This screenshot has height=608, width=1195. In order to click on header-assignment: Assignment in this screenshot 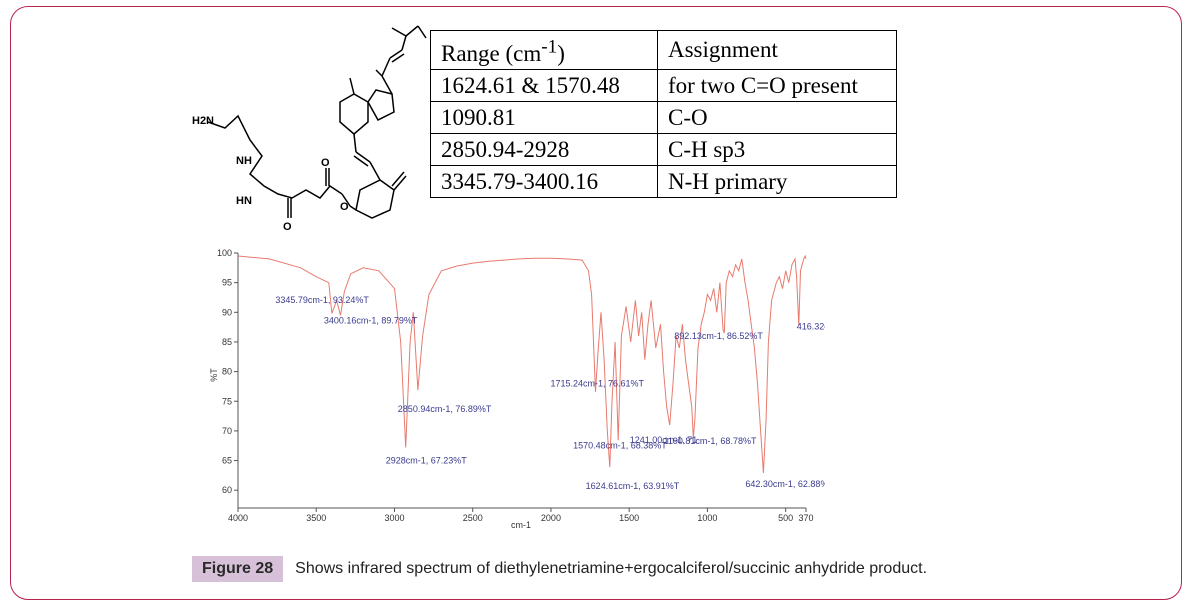, I will do `click(777, 50)`.